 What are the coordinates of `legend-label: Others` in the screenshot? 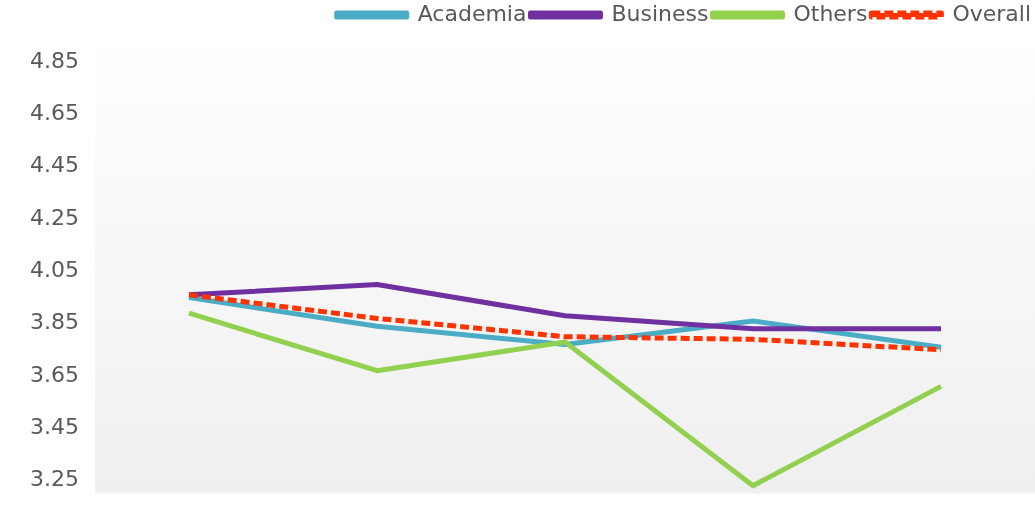 It's located at (830, 13).